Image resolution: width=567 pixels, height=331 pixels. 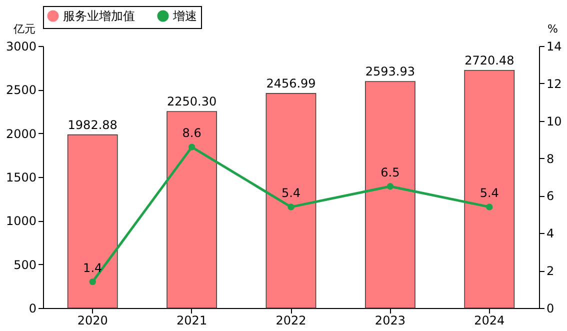 I want to click on y2-tick-label: 12, so click(x=554, y=83).